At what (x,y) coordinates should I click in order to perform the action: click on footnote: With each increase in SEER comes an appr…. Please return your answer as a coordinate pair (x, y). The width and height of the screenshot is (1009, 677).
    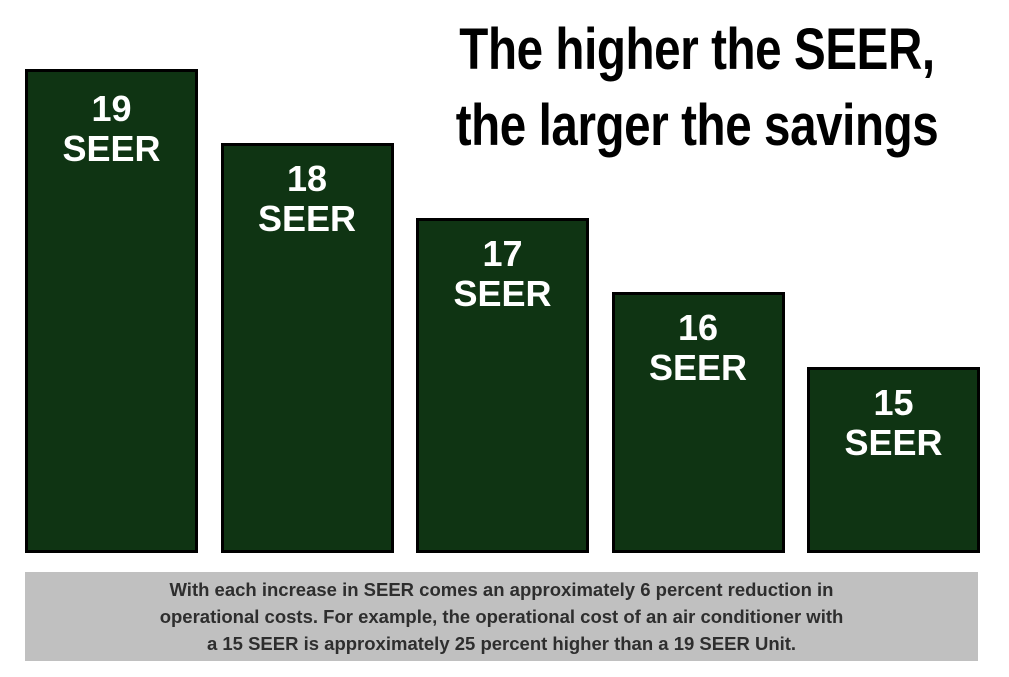
    Looking at the image, I should click on (501, 616).